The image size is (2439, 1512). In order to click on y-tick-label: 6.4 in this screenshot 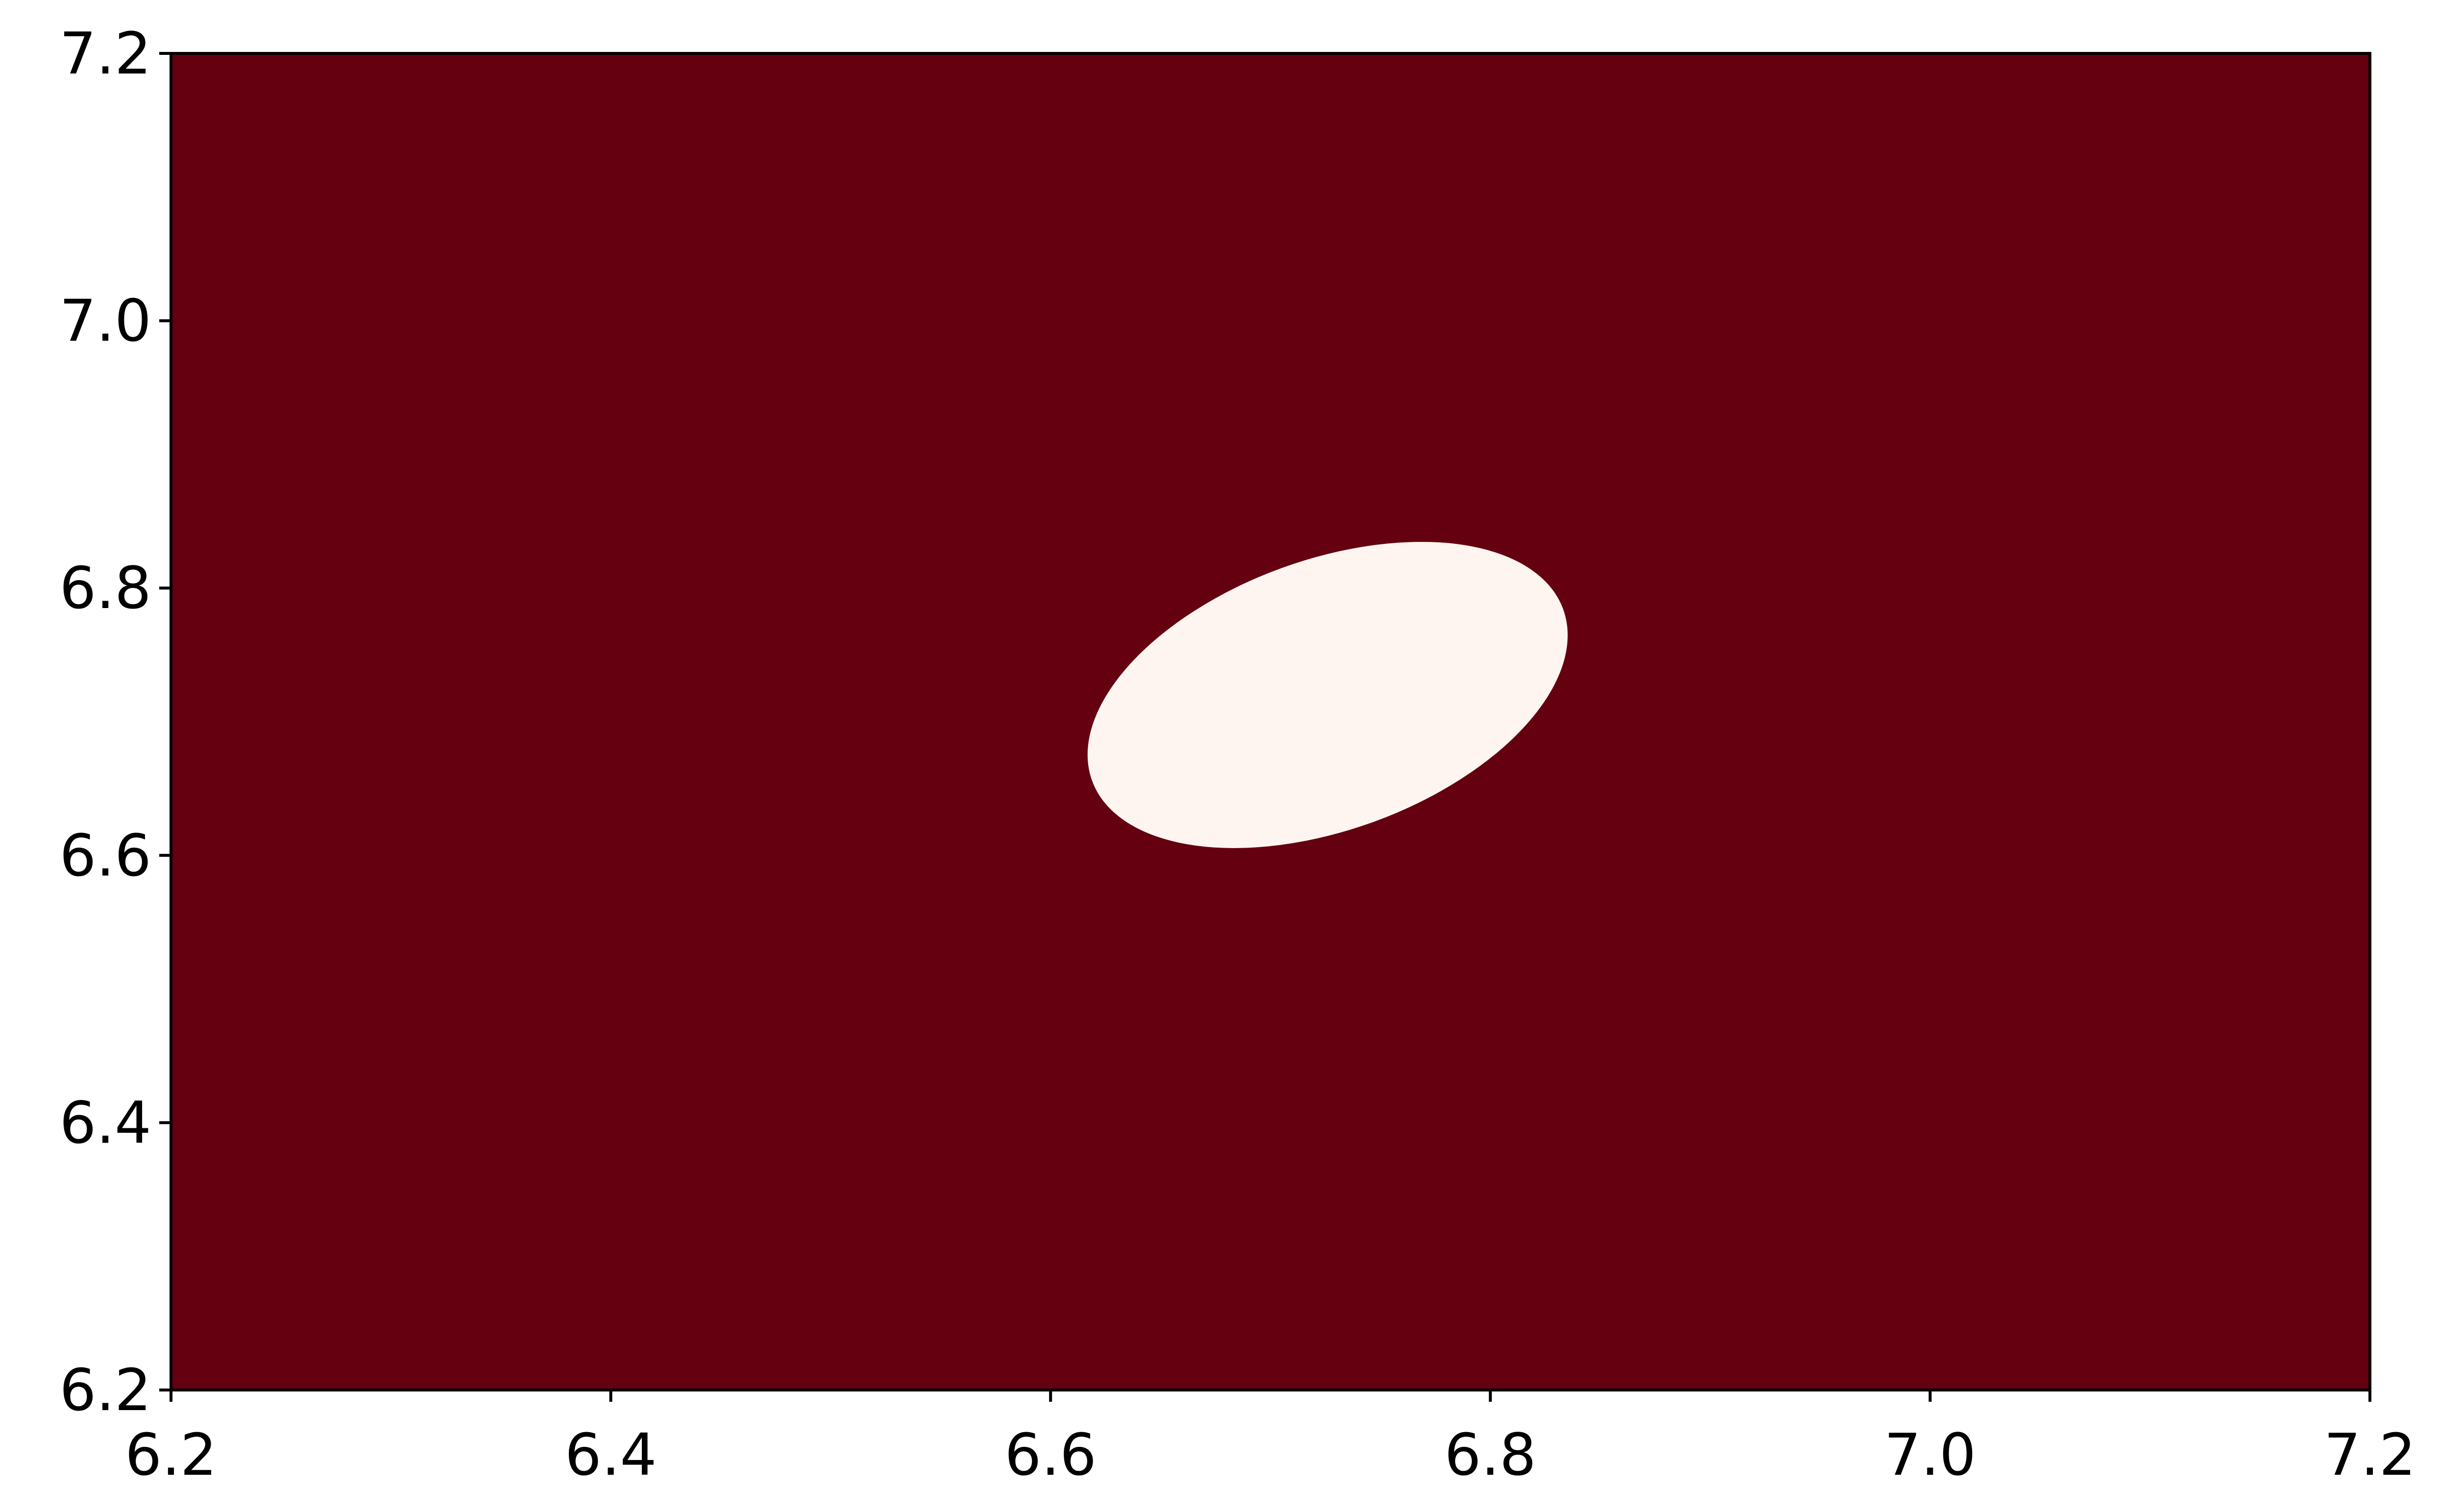, I will do `click(105, 1122)`.